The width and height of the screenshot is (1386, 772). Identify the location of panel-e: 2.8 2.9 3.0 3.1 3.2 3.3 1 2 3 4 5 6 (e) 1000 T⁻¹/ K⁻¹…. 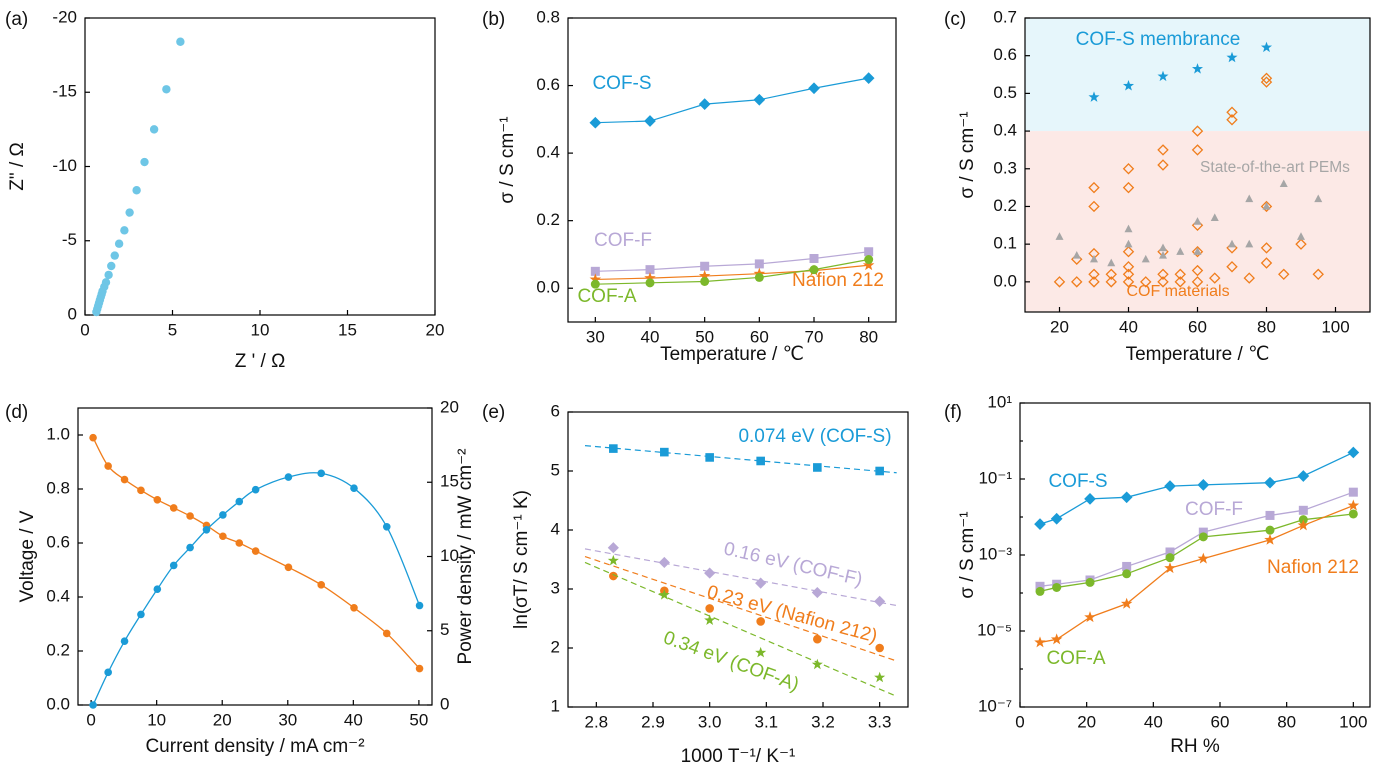
(695, 584).